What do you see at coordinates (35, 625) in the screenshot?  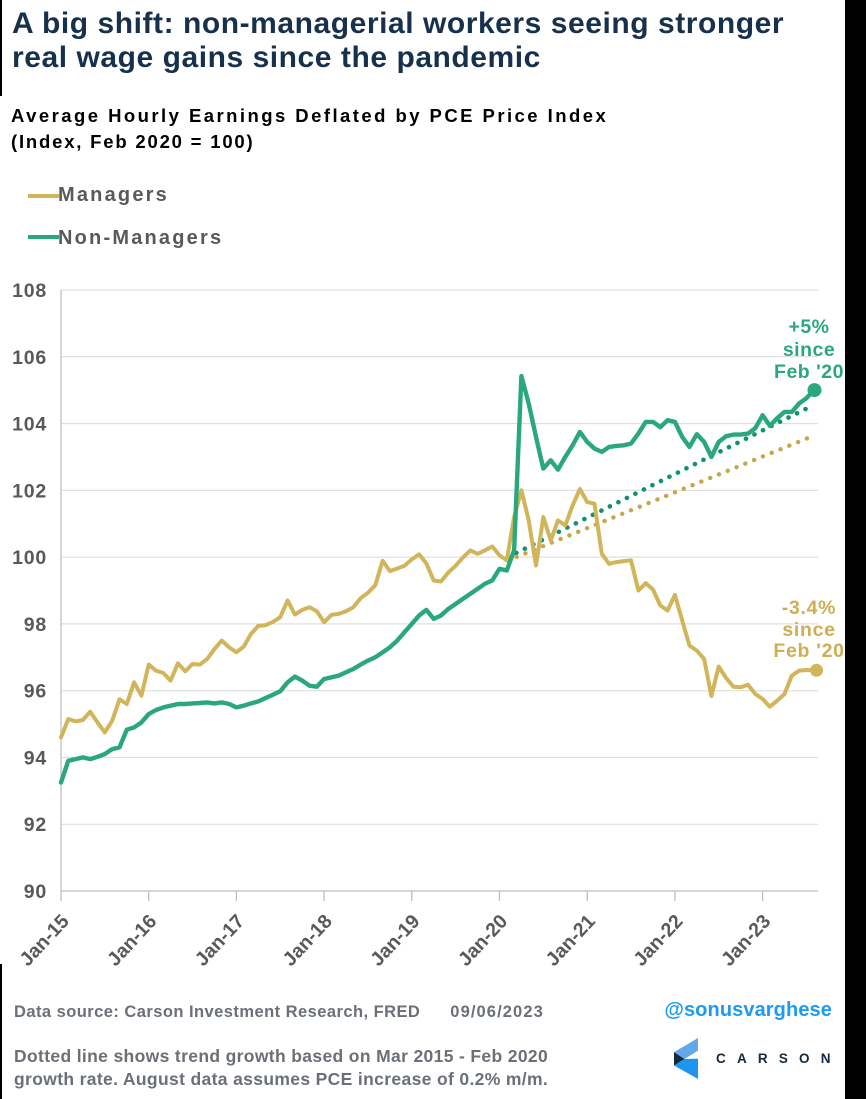 I see `svg-text: 98` at bounding box center [35, 625].